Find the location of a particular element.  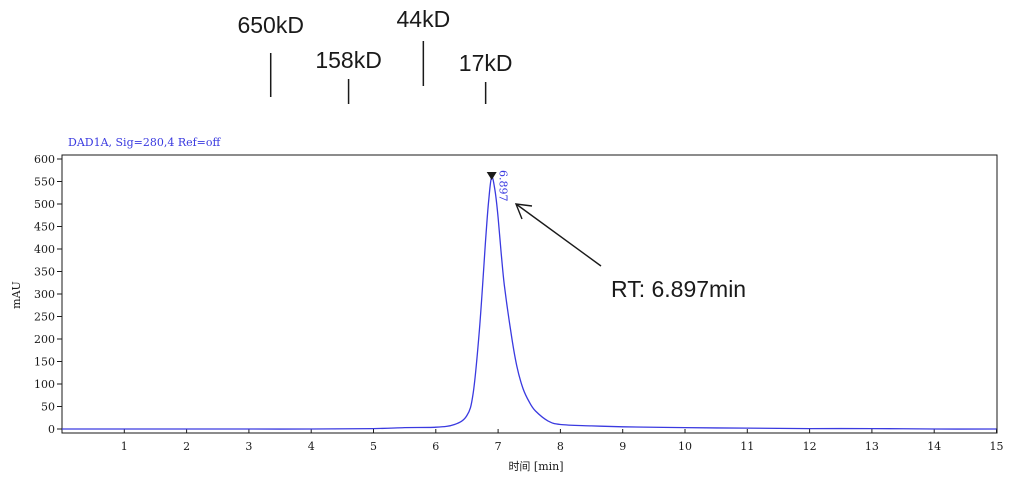

signal-label: DAD1A, Sig=280,4 Ref=off is located at coordinates (145, 142).